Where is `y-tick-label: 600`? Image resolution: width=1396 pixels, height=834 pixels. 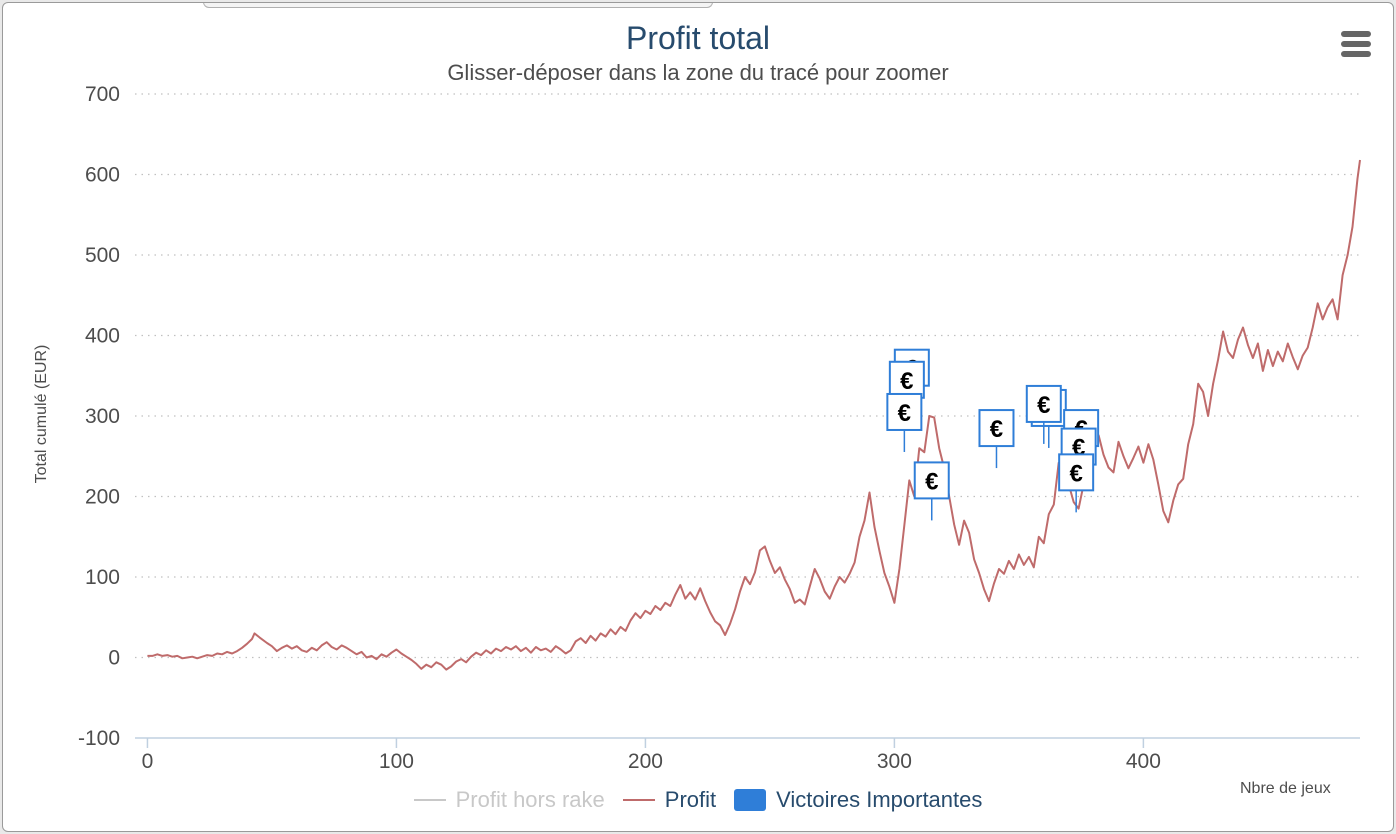
y-tick-label: 600 is located at coordinates (102, 175).